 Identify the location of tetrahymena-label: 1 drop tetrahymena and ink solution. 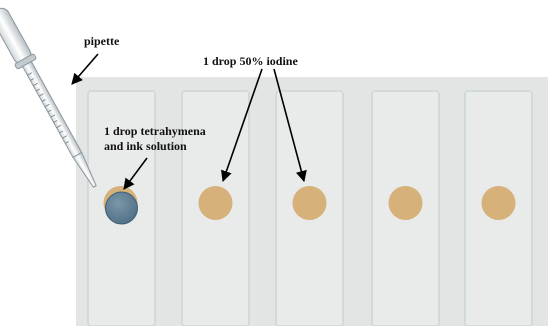
(155, 139).